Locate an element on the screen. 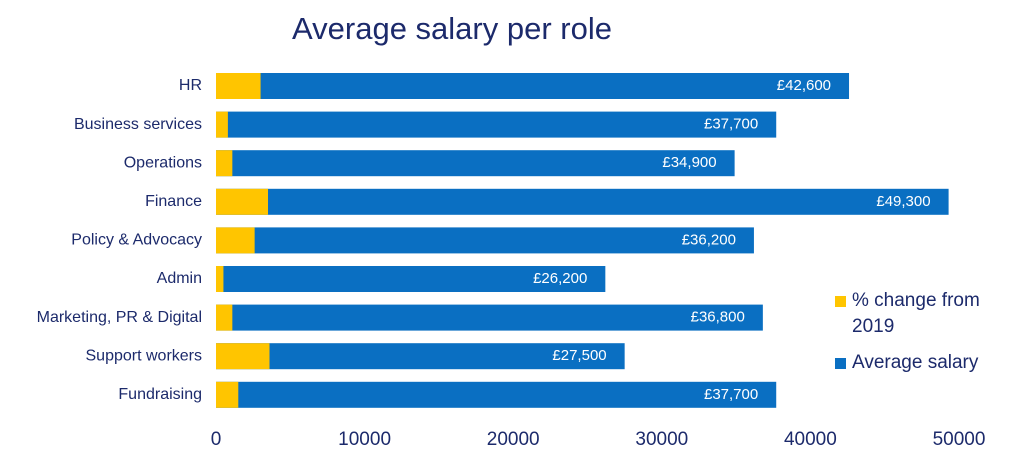  chart-title: Average salary per role is located at coordinates (452, 28).